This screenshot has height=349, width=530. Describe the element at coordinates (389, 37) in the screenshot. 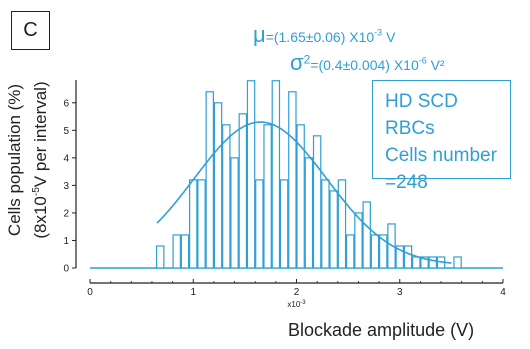

I see `mu-unit: V` at that location.